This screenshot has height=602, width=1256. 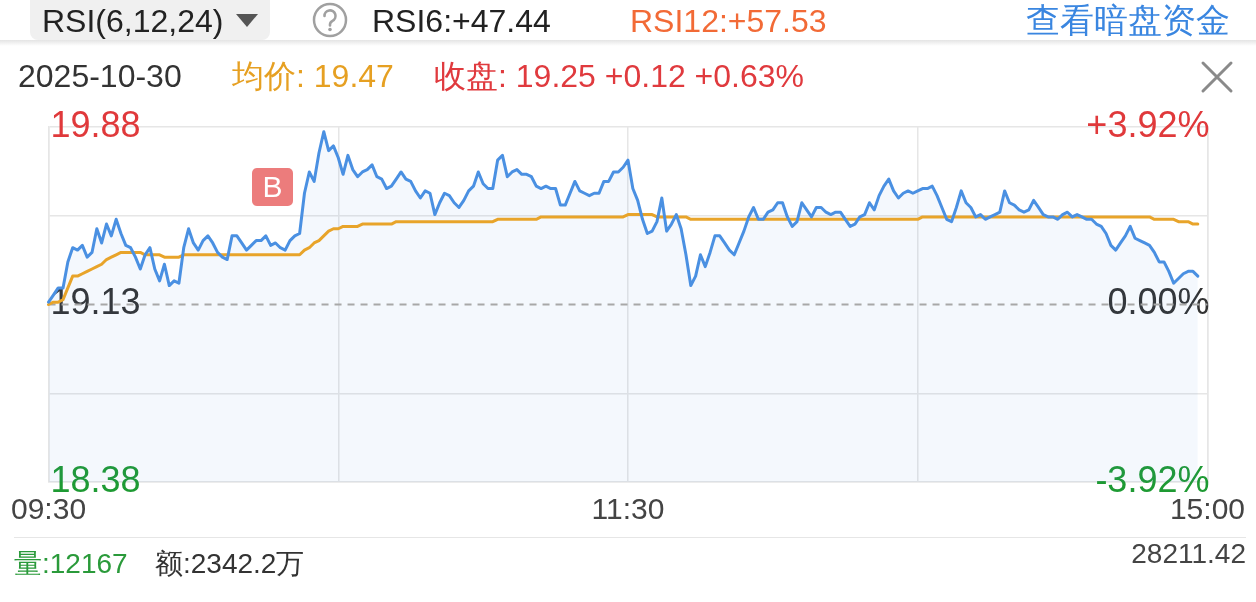 What do you see at coordinates (95, 302) in the screenshot?
I see `y-tick-label: 19.13` at bounding box center [95, 302].